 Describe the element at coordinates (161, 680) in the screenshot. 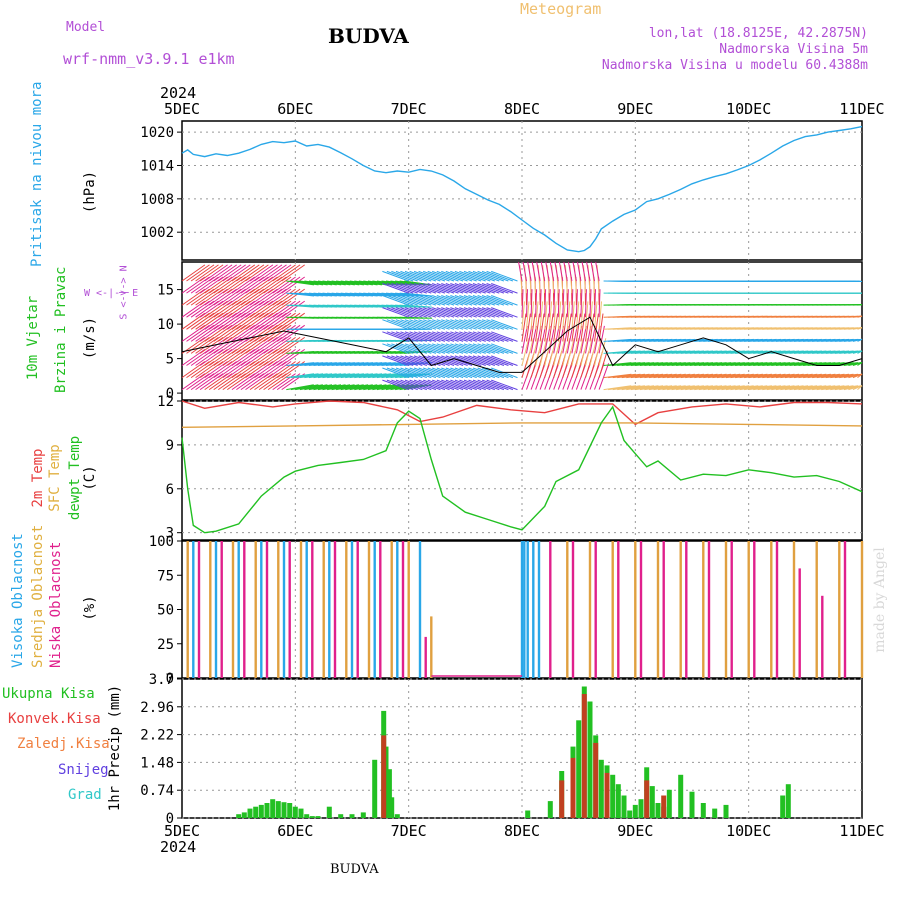

I see `precipitation-ytick-label: 3.7` at that location.